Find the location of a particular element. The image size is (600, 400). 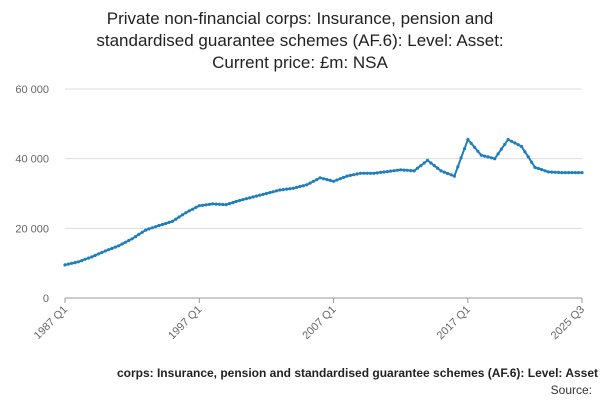

x-tick-label: 1987 Q1 is located at coordinates (51, 323).